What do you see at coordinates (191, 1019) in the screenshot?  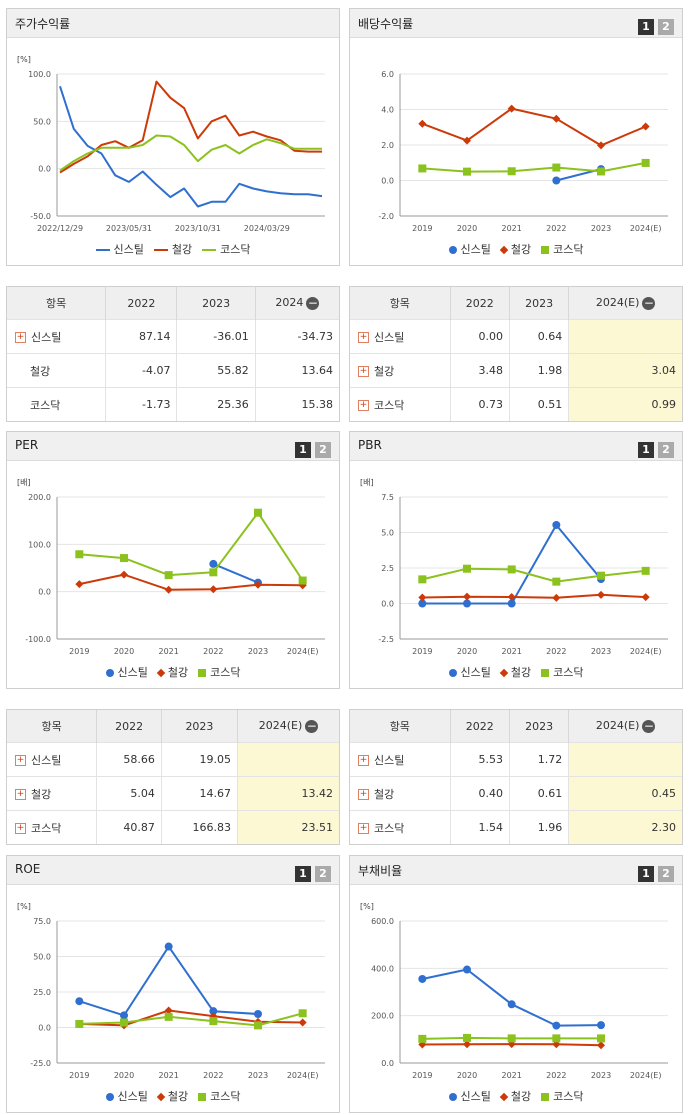 I see `series-코스닥` at bounding box center [191, 1019].